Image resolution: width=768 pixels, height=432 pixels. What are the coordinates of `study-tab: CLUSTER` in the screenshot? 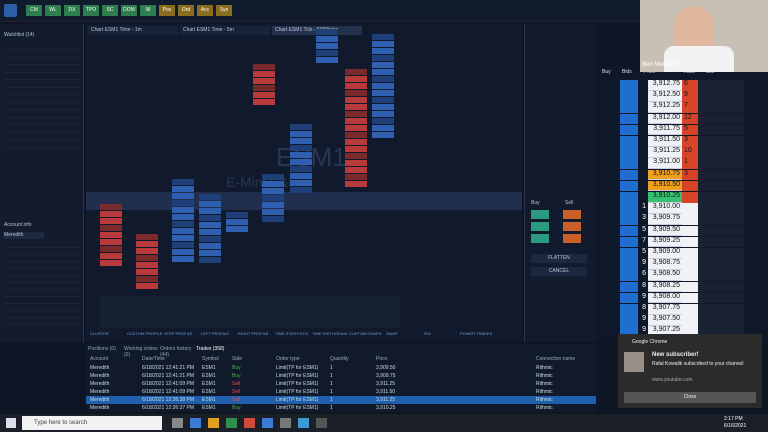 It's located at (99, 333).